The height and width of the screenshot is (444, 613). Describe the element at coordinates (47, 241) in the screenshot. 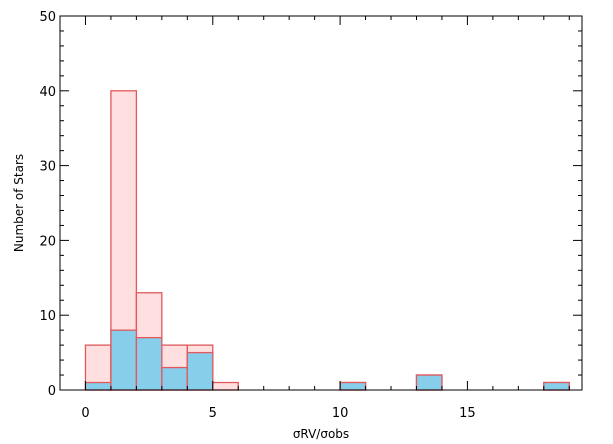

I see `y-tick-label: 20` at that location.